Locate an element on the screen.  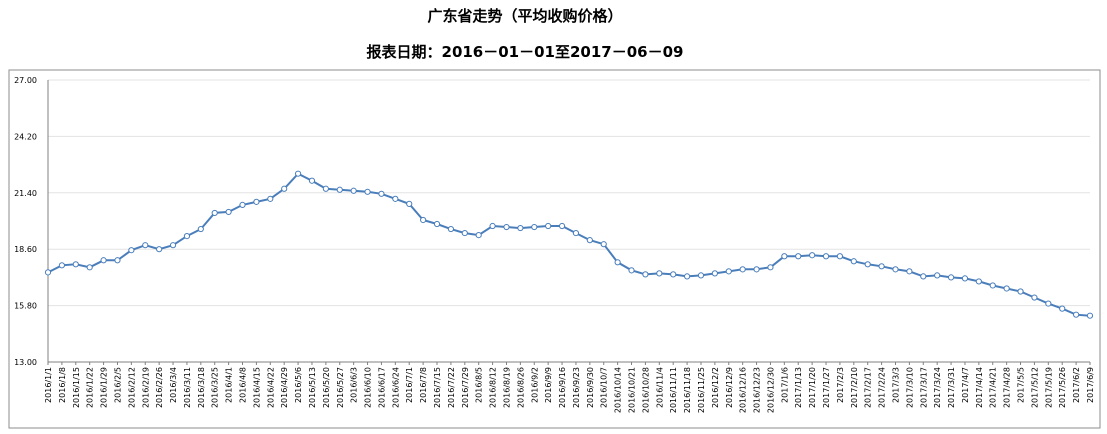
y-tick-label: 15.80 is located at coordinates (25, 306).